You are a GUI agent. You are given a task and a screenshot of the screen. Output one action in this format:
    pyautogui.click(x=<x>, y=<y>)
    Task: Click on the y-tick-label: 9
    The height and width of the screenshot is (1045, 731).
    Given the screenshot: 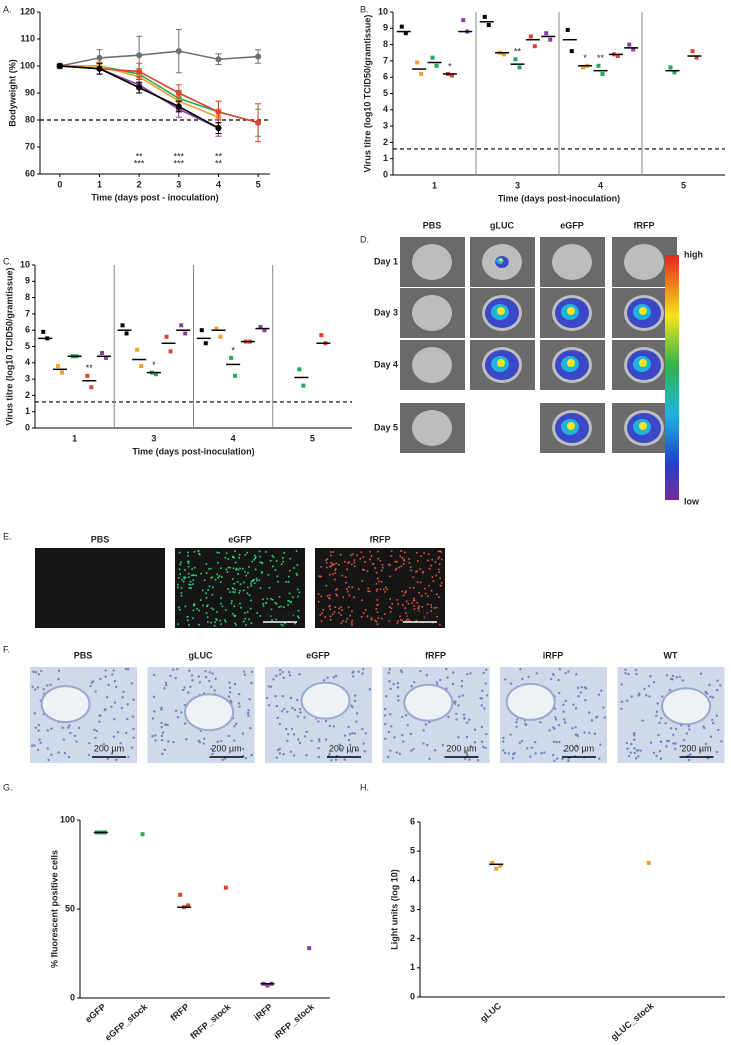 What is the action you would take?
    pyautogui.click(x=385, y=28)
    